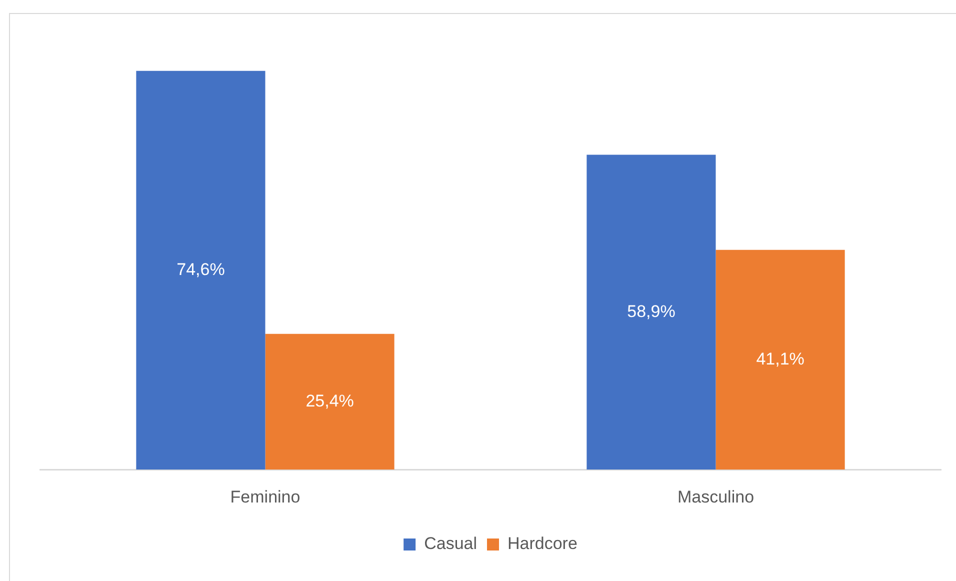 The height and width of the screenshot is (581, 956). What do you see at coordinates (265, 496) in the screenshot?
I see `x-tick-label: Feminino` at bounding box center [265, 496].